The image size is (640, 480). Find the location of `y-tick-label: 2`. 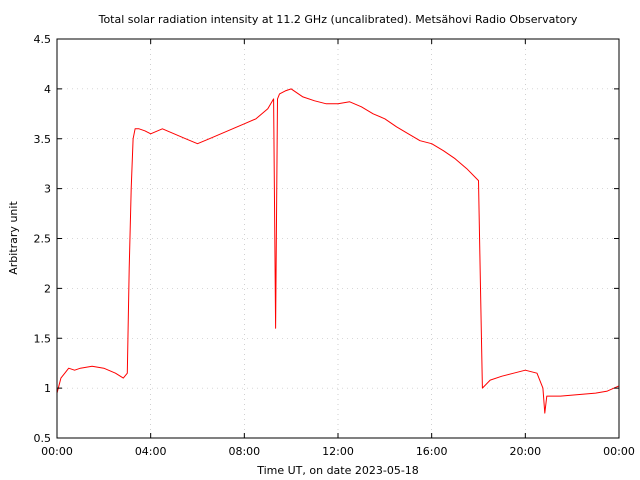

y-tick-label: 2 is located at coordinates (47, 288).